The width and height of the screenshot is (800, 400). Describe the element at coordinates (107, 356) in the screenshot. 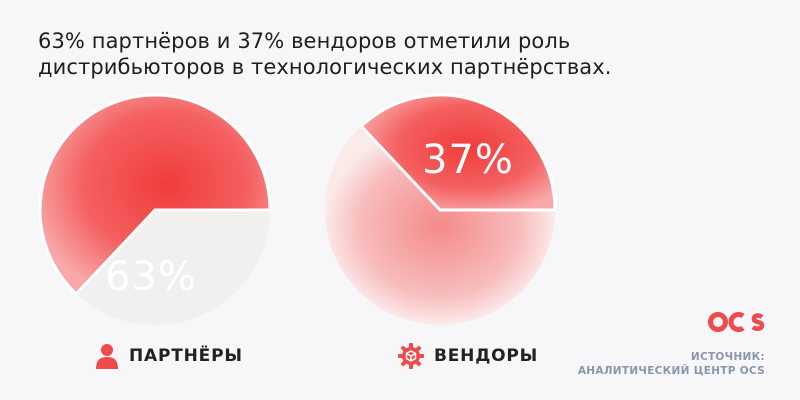

I see `person-icon` at that location.